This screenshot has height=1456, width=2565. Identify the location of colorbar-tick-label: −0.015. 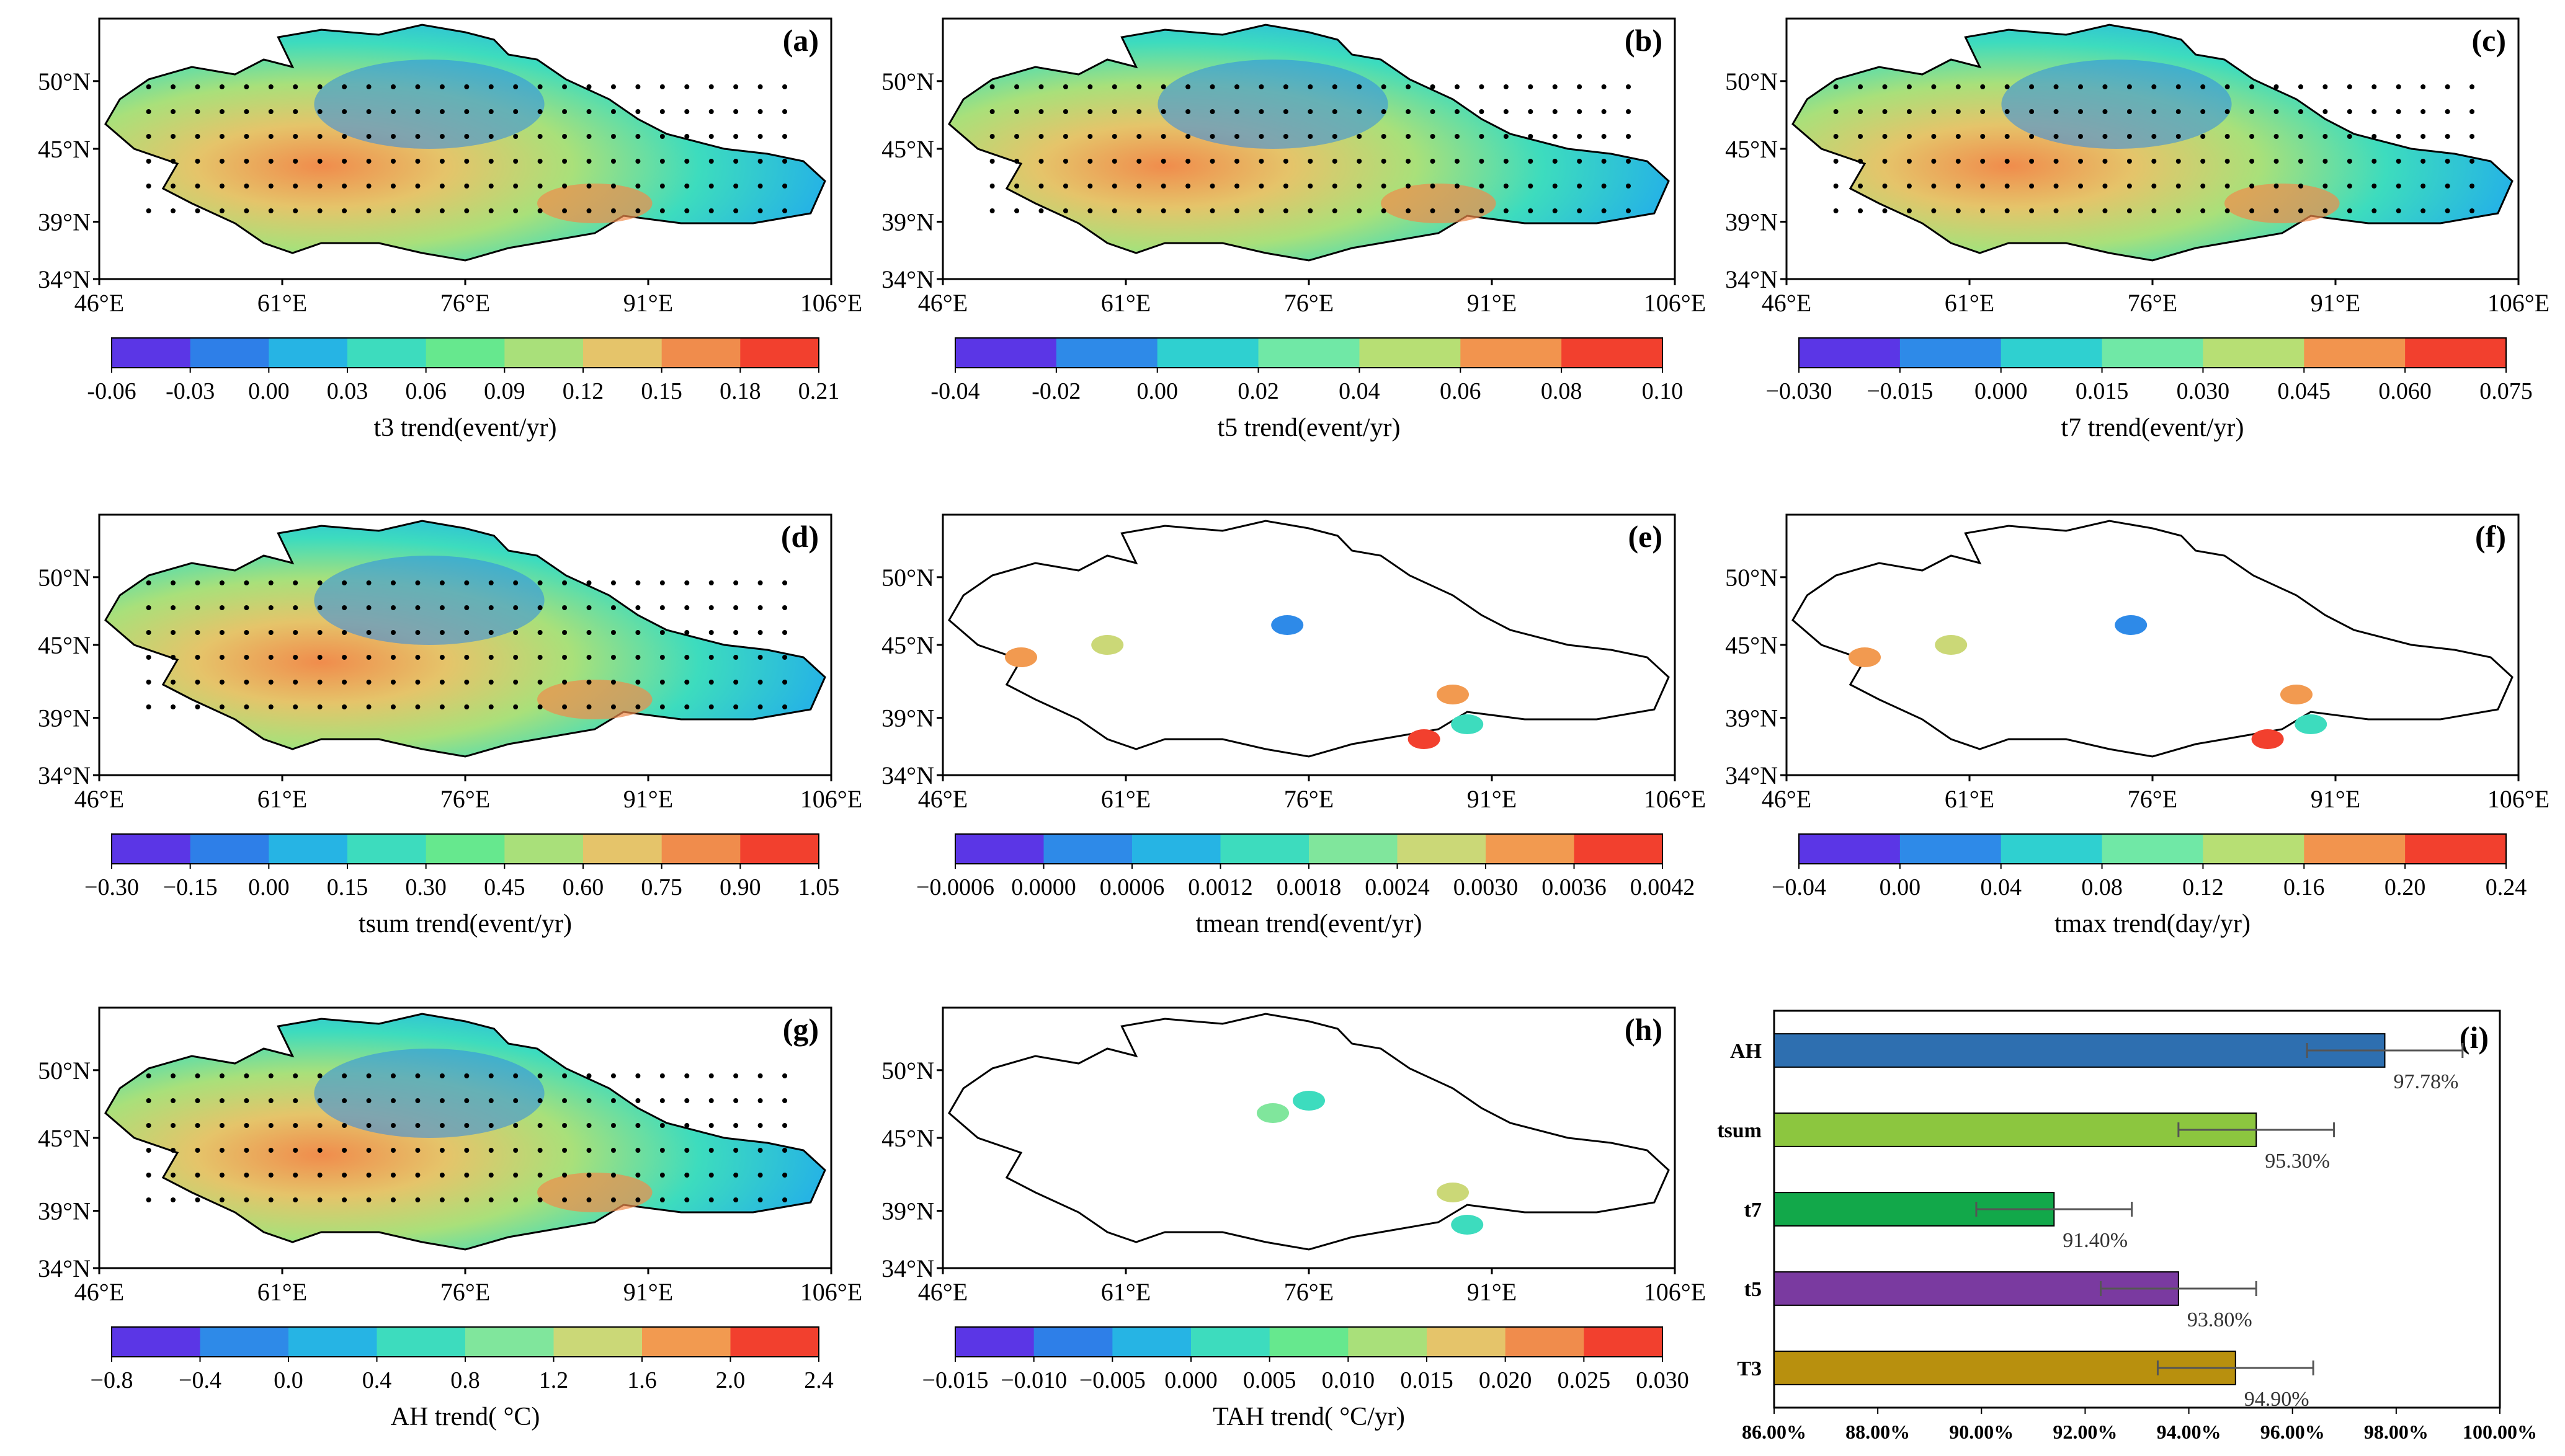
(956, 1380).